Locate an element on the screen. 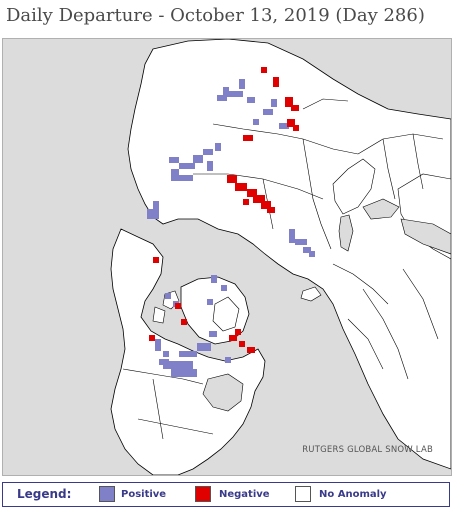  hudson-bay is located at coordinates (223, 392).